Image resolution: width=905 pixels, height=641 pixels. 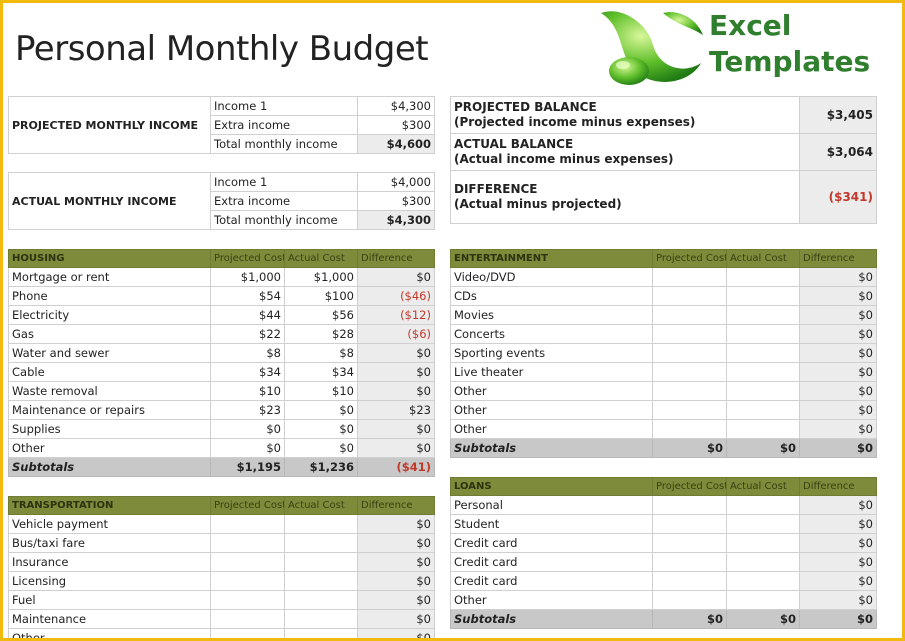 I want to click on logo-text-templates: Templates, so click(x=790, y=61).